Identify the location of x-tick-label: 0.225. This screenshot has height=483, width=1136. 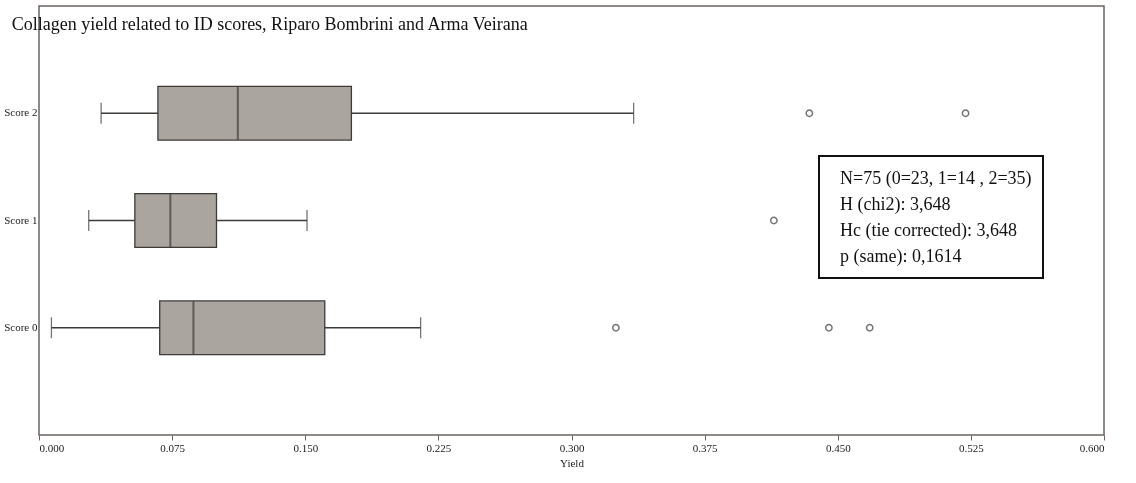
(439, 447).